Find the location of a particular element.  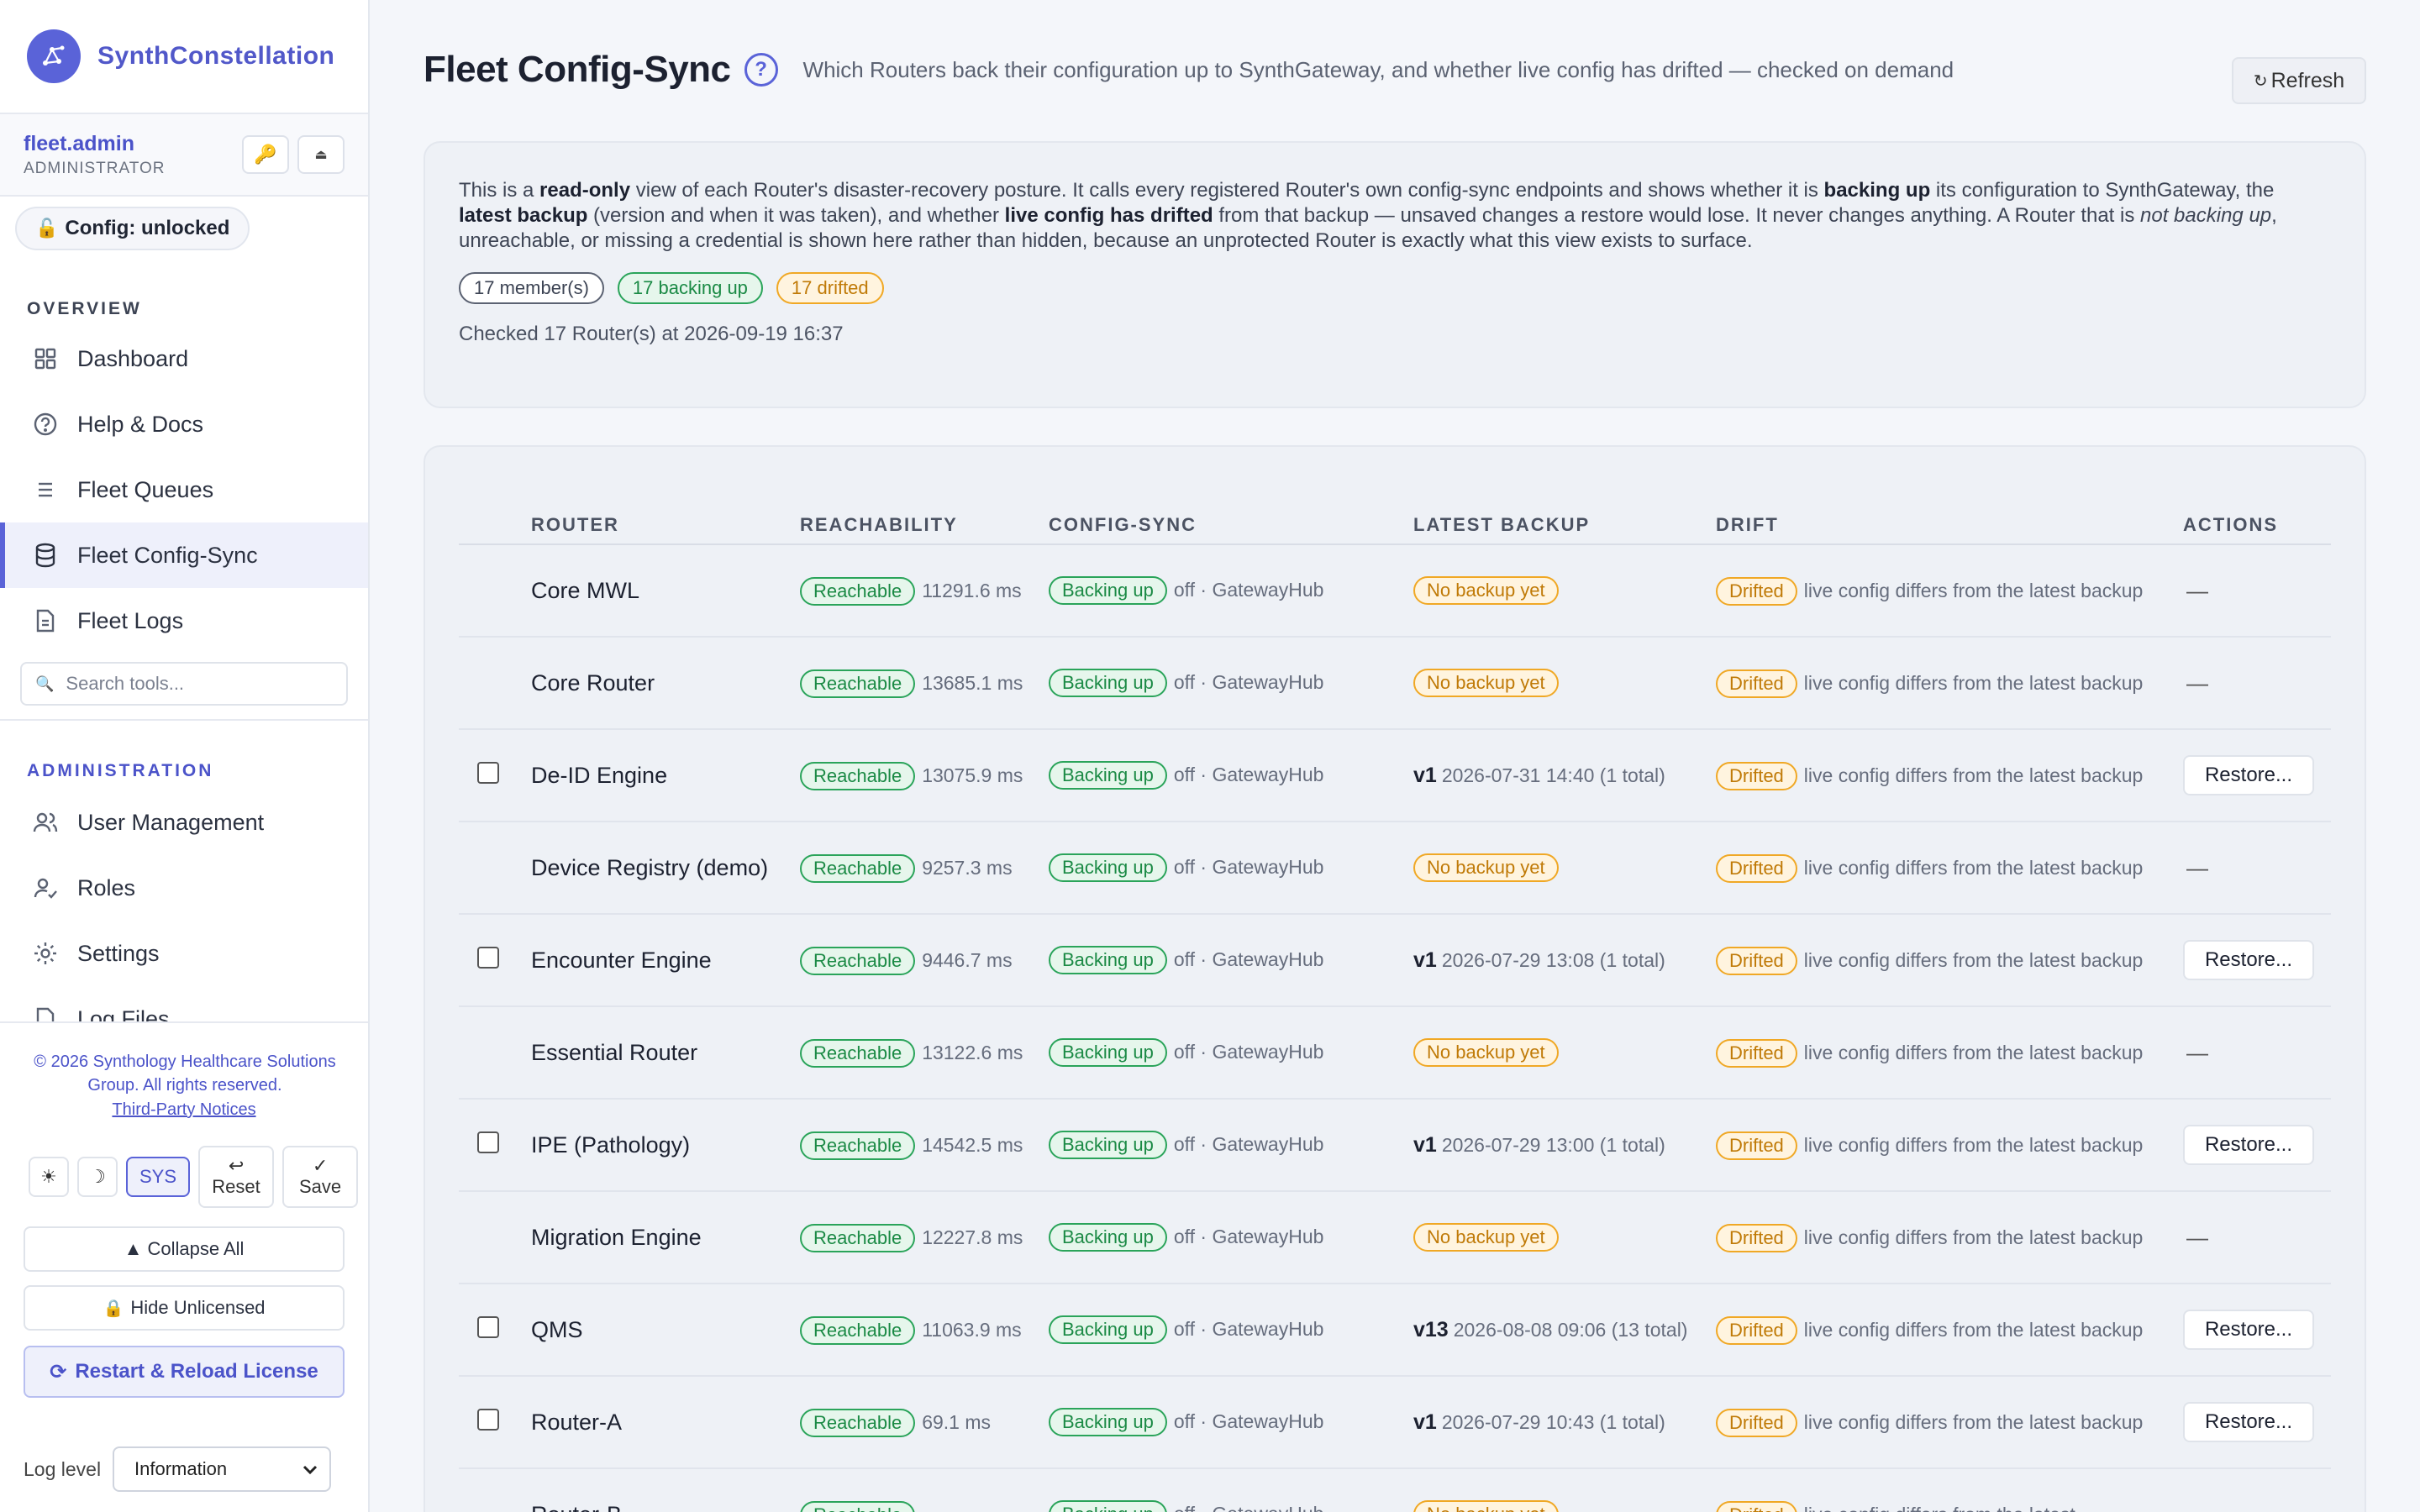

eject-icon: ⏏ is located at coordinates (321, 155).